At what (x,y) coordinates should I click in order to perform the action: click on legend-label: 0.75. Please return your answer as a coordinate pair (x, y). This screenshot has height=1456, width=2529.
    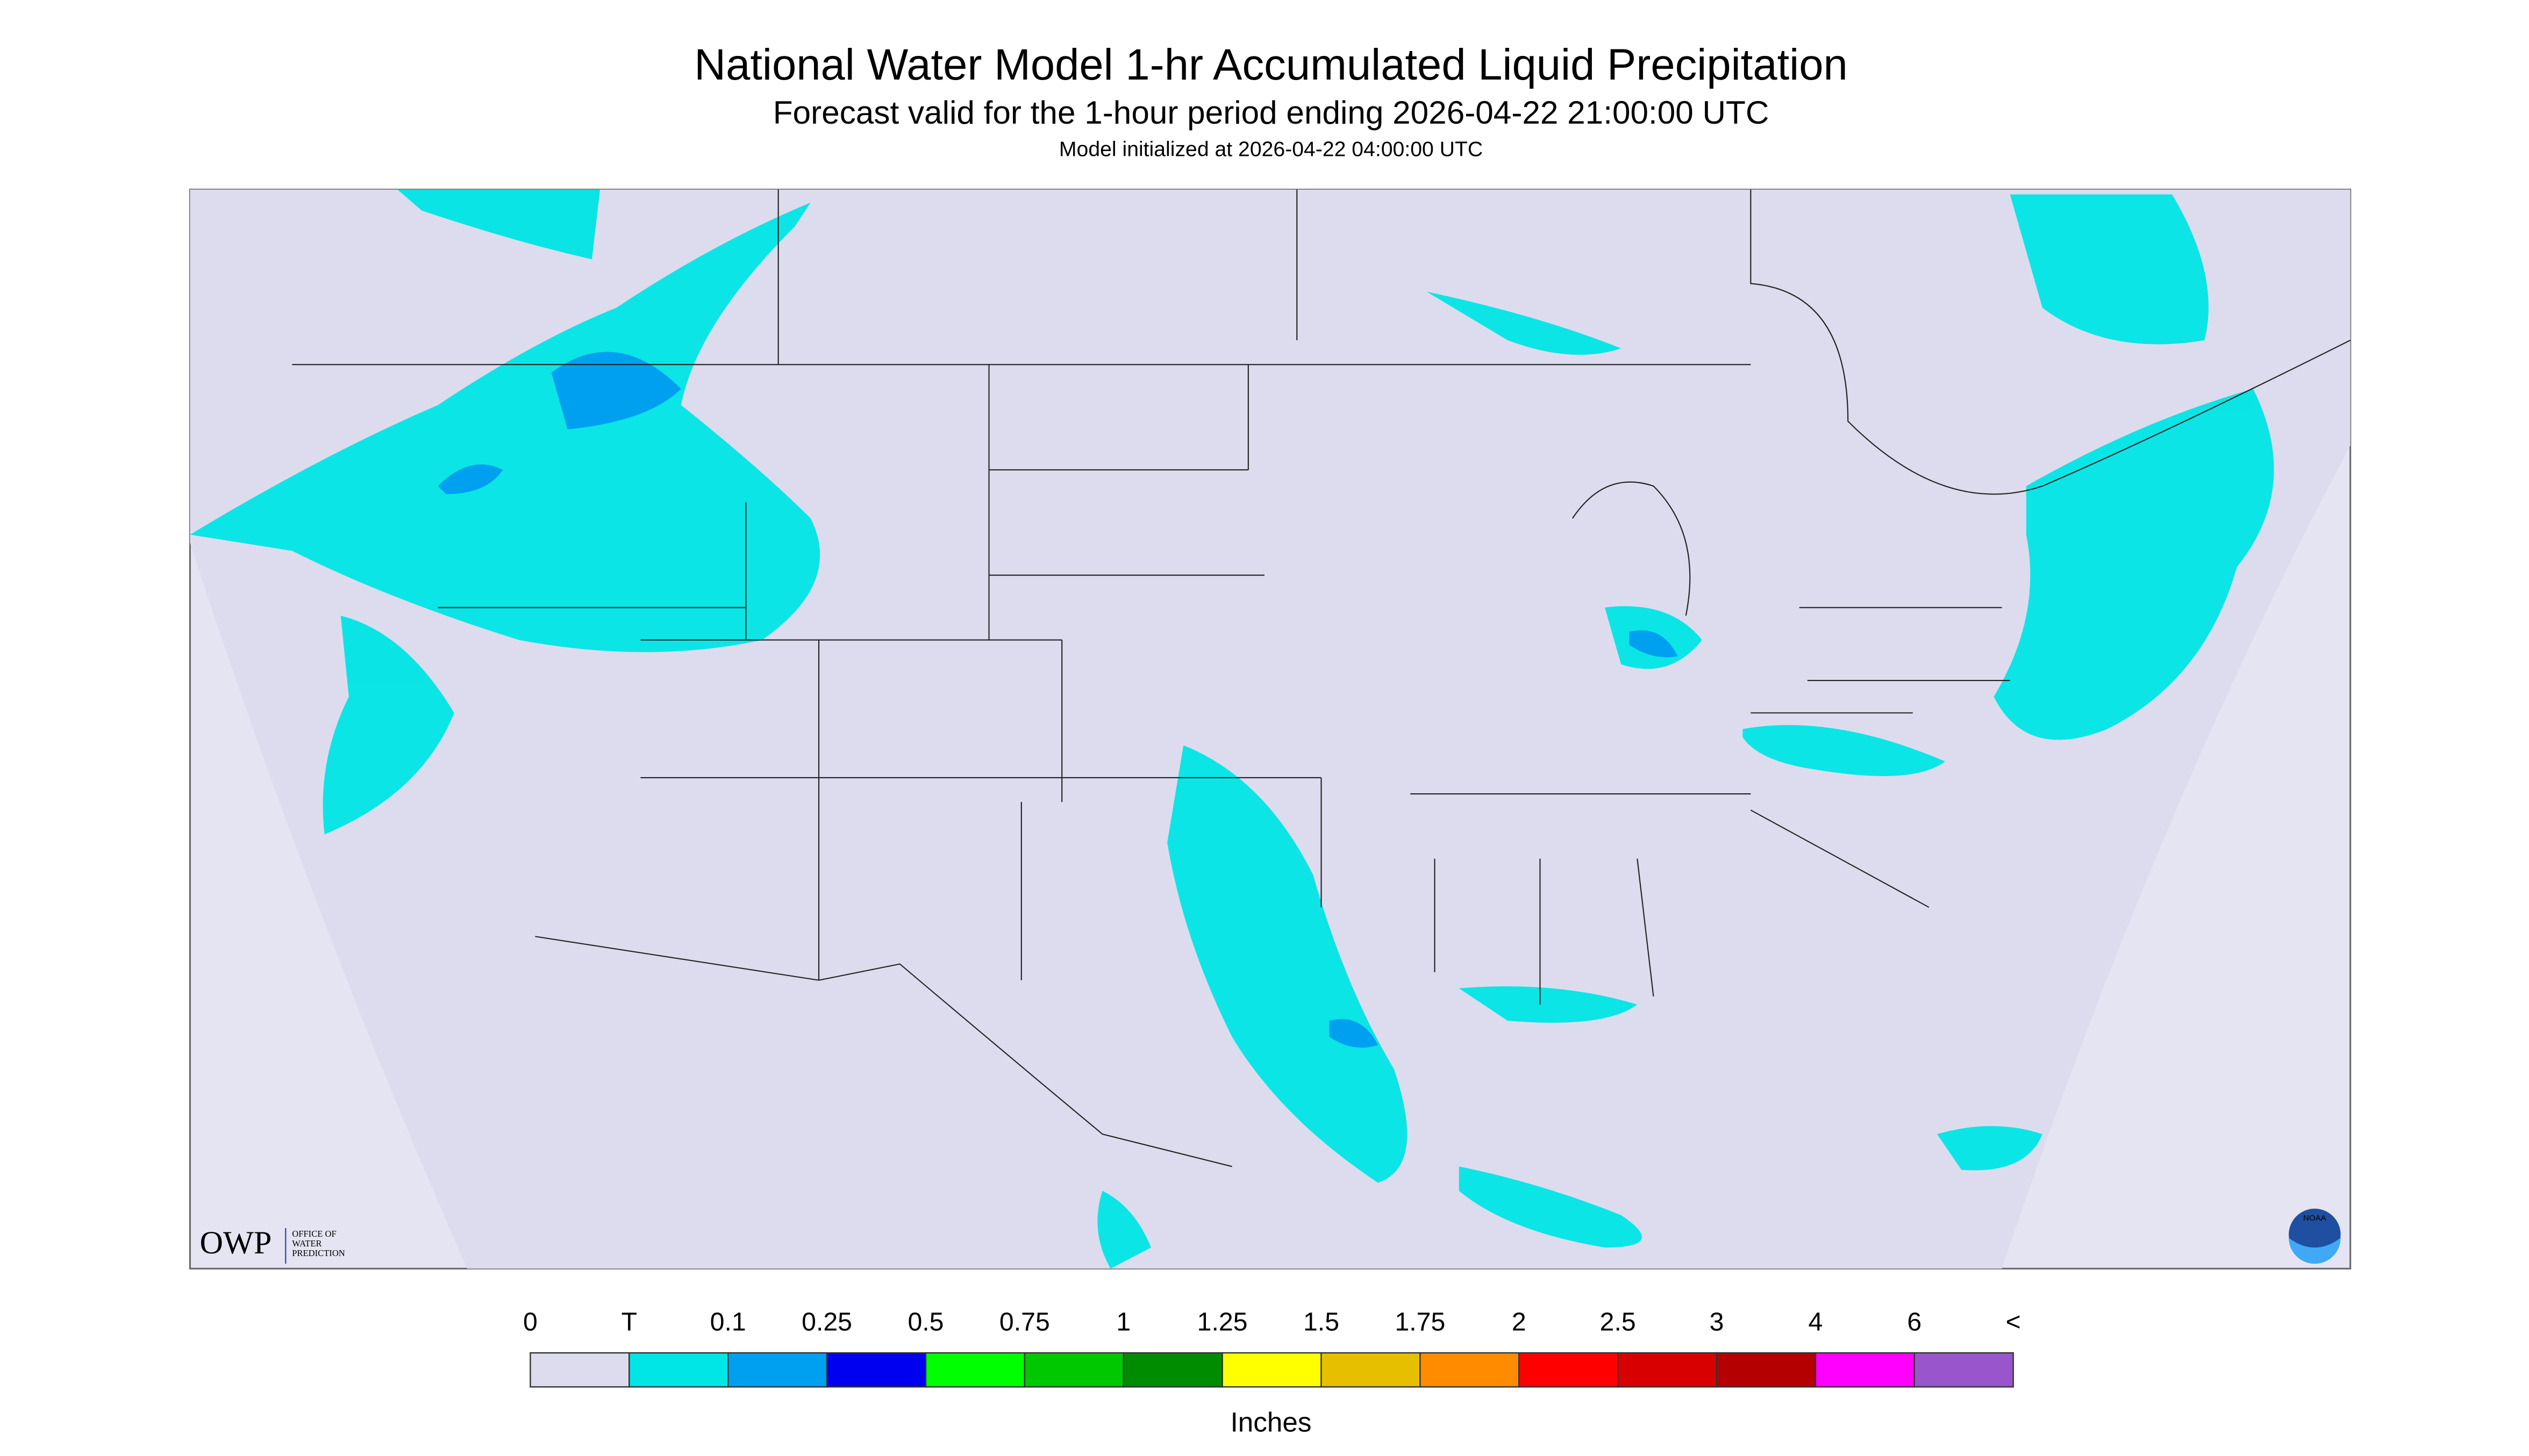
    Looking at the image, I should click on (1024, 1323).